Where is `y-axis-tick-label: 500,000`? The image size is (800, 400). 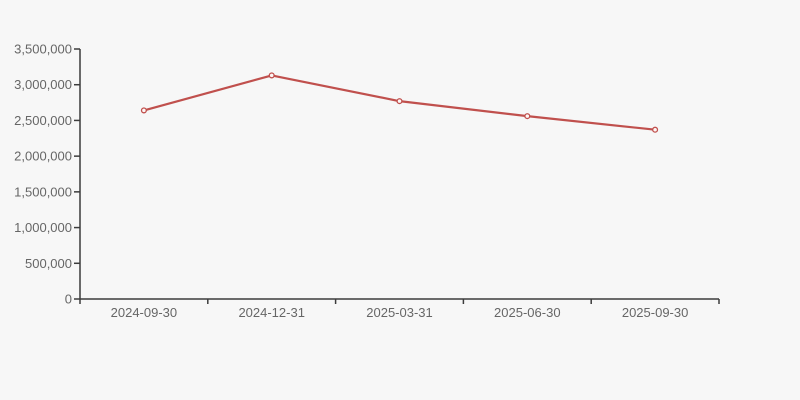 y-axis-tick-label: 500,000 is located at coordinates (48, 263).